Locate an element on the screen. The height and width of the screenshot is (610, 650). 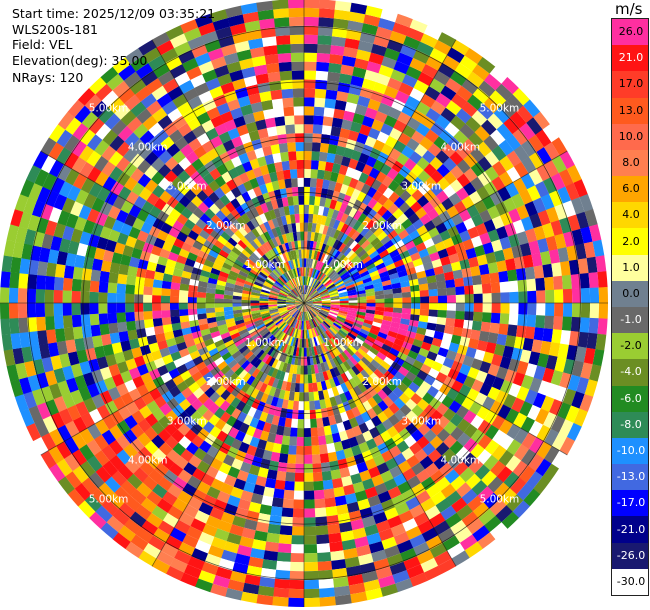
colorbar-tick-label: -17.0 is located at coordinates (631, 503).